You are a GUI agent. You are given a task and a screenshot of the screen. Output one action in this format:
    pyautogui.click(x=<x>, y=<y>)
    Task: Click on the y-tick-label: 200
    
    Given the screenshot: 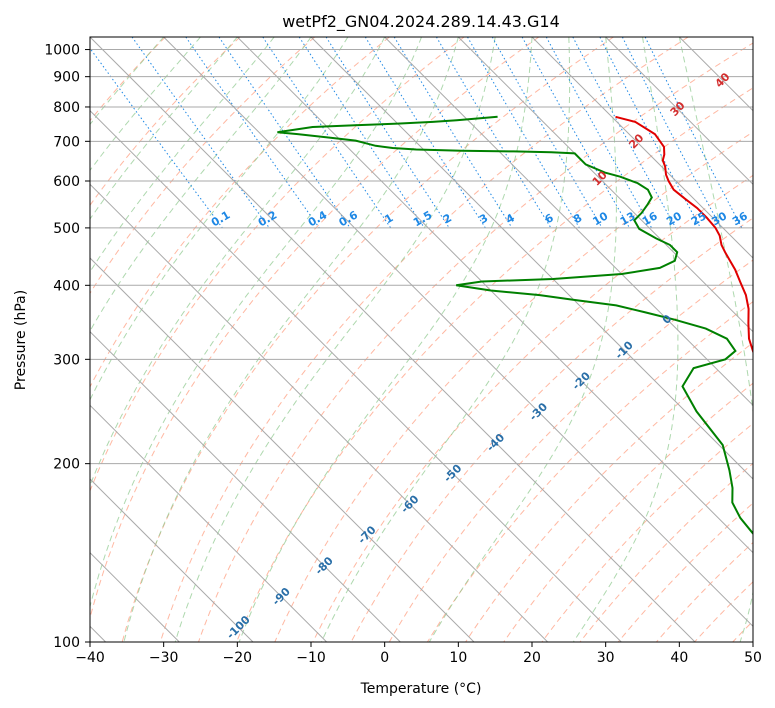 What is the action you would take?
    pyautogui.click(x=66, y=465)
    